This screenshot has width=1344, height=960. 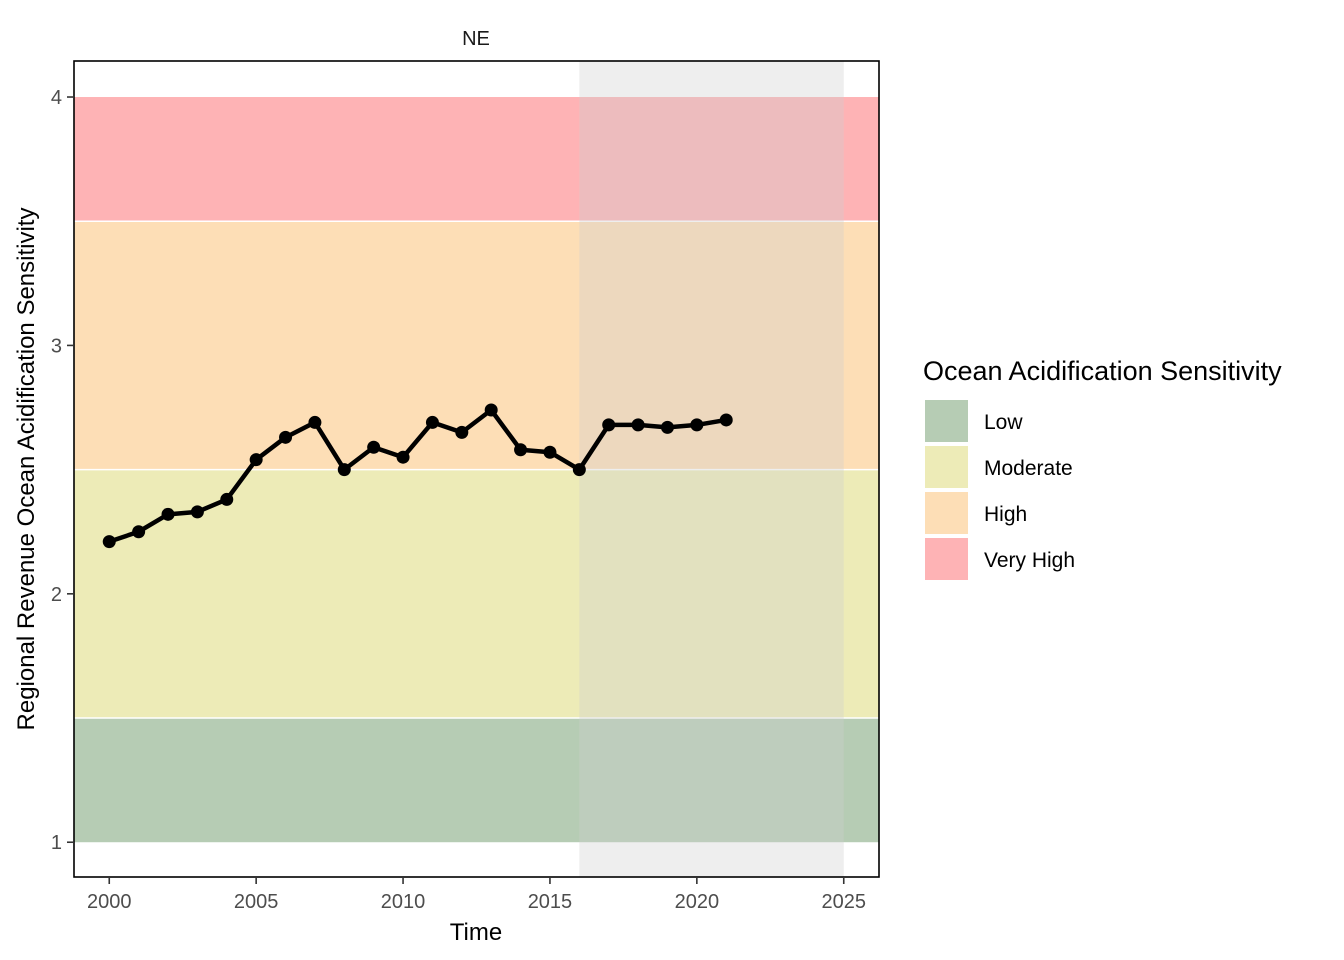 What do you see at coordinates (56, 98) in the screenshot?
I see `y-tick-label: 4` at bounding box center [56, 98].